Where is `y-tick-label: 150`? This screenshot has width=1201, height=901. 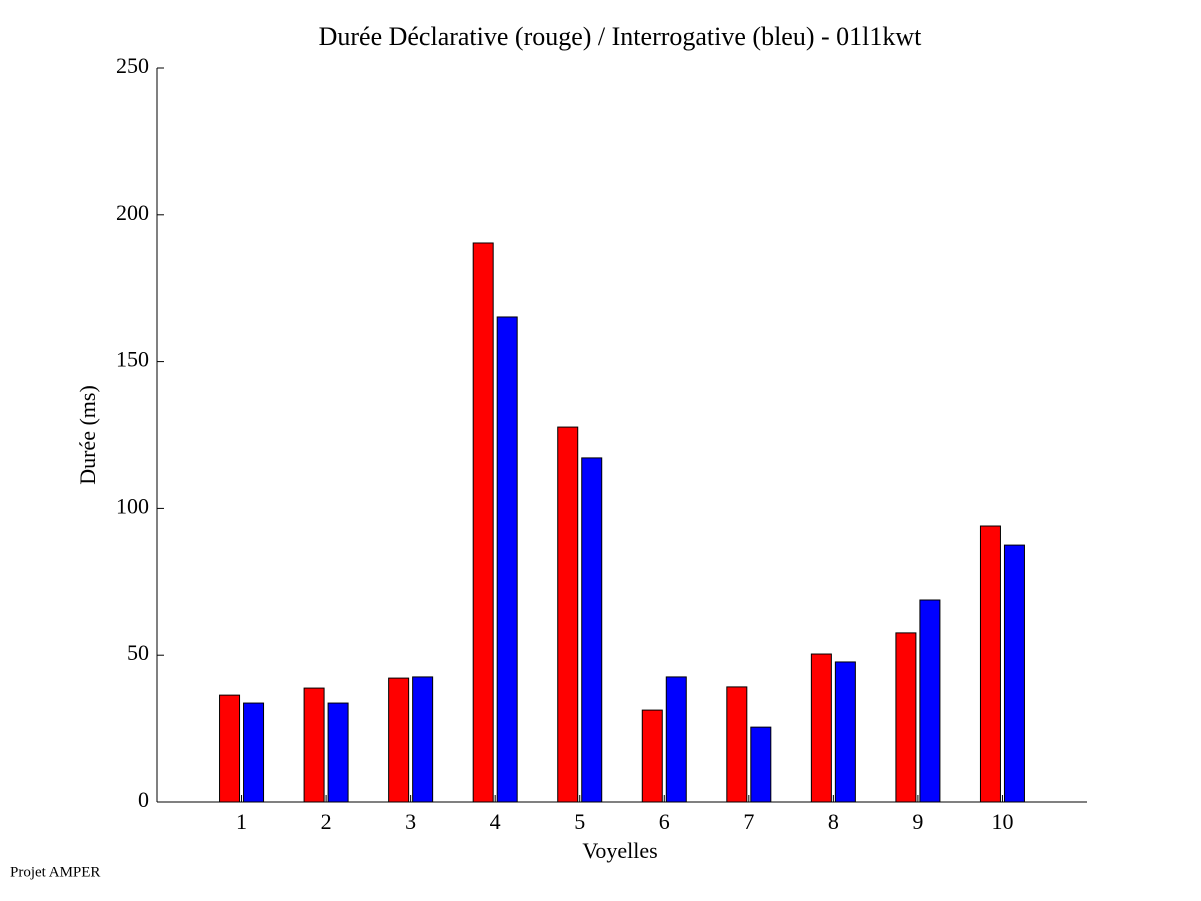 y-tick-label: 150 is located at coordinates (132, 359).